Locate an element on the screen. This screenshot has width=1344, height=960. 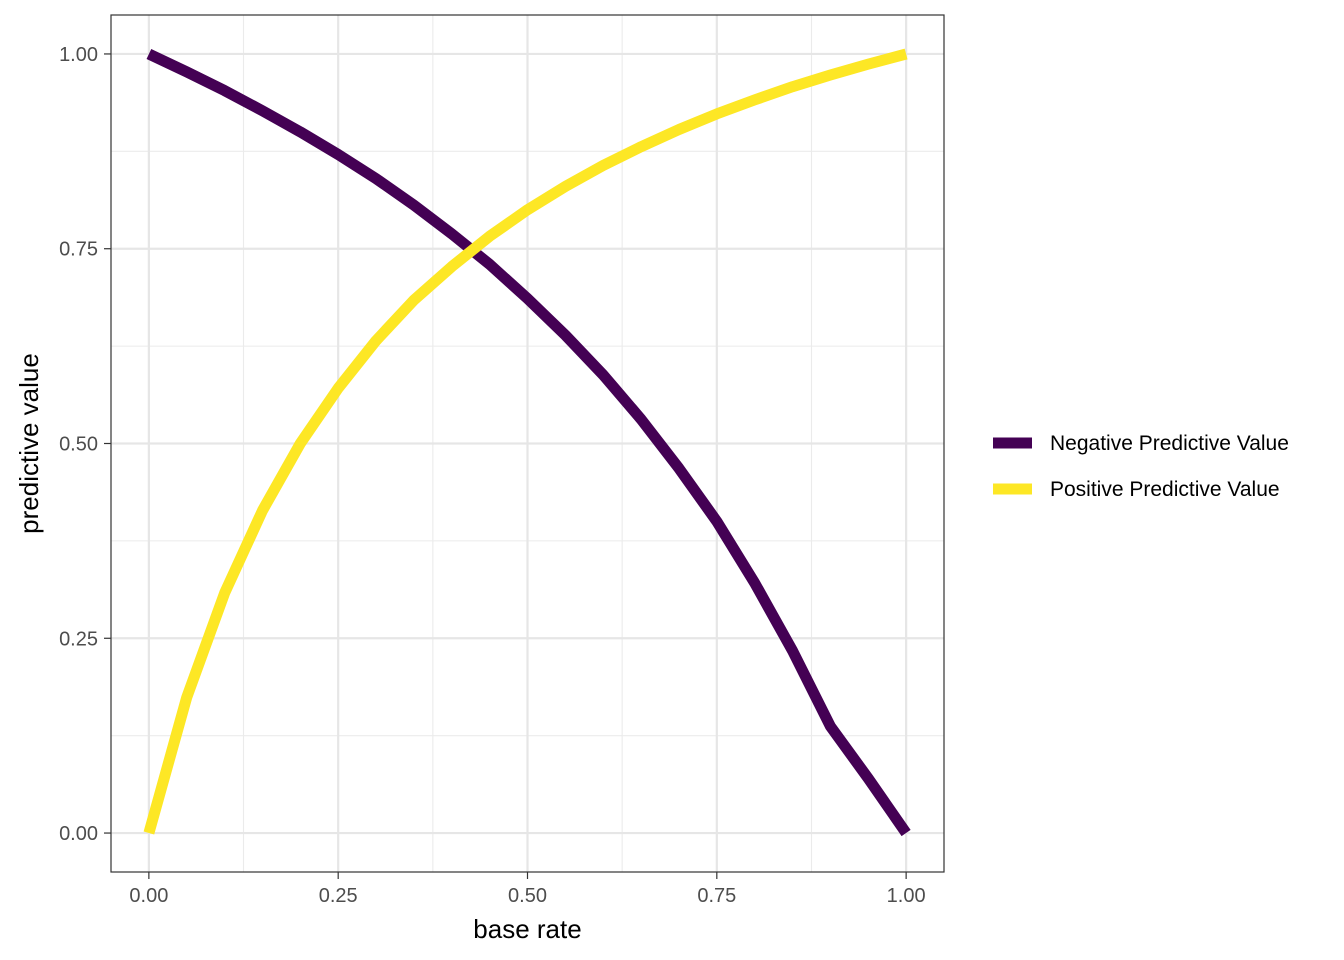
y-tick-label: 1.00 is located at coordinates (78, 55).